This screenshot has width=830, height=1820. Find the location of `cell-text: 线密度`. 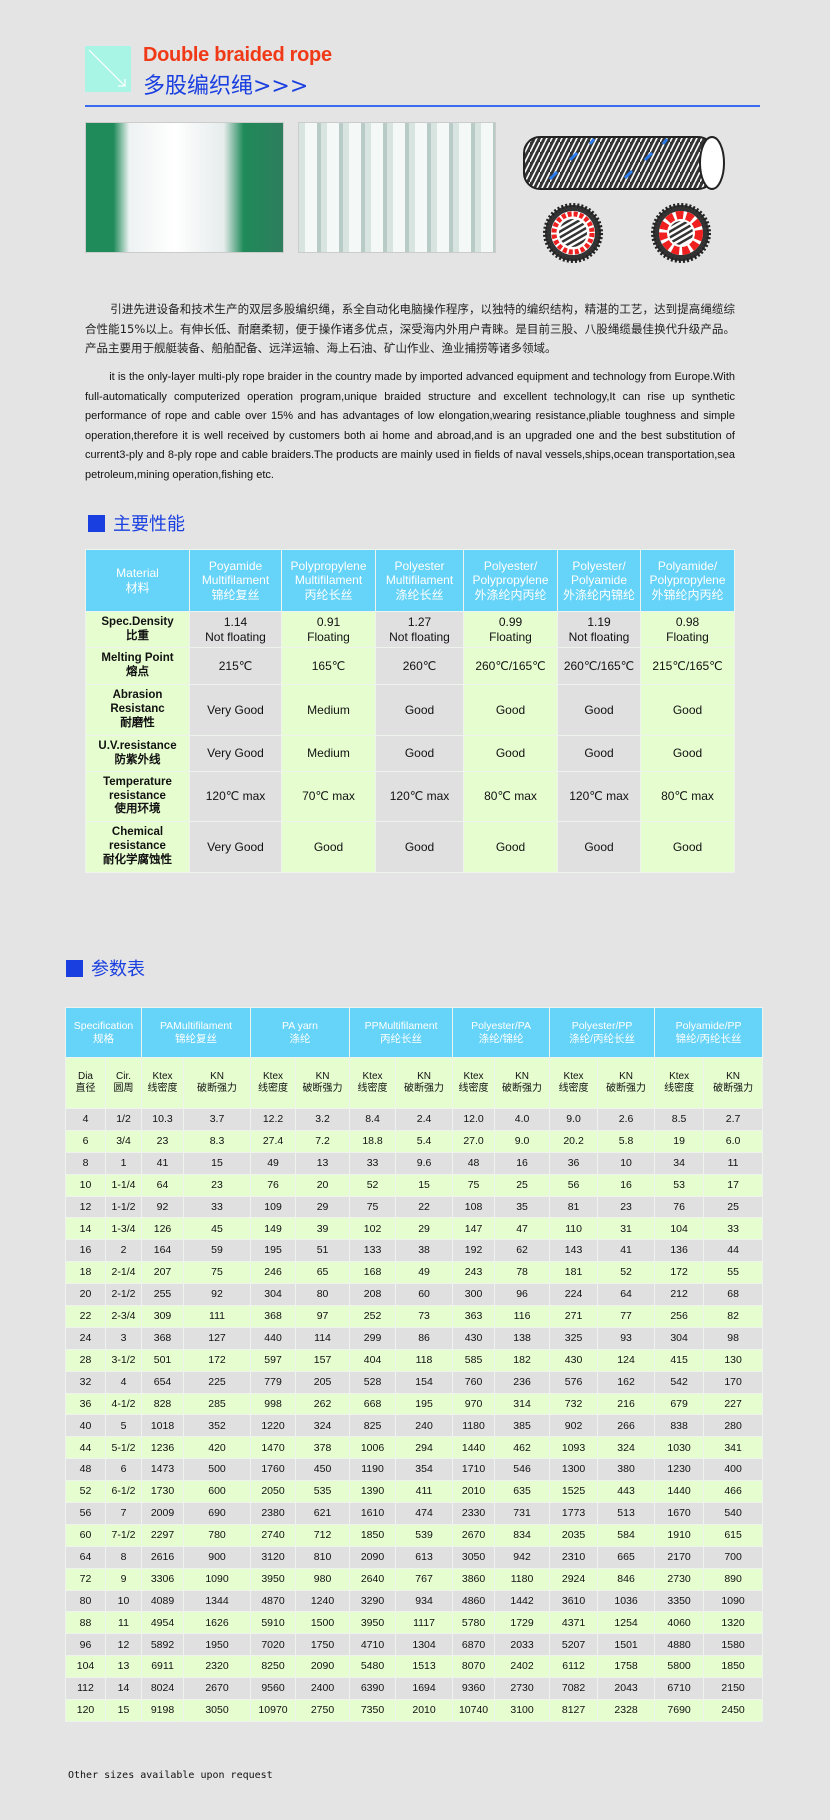

cell-text: 线密度 is located at coordinates (573, 1088).